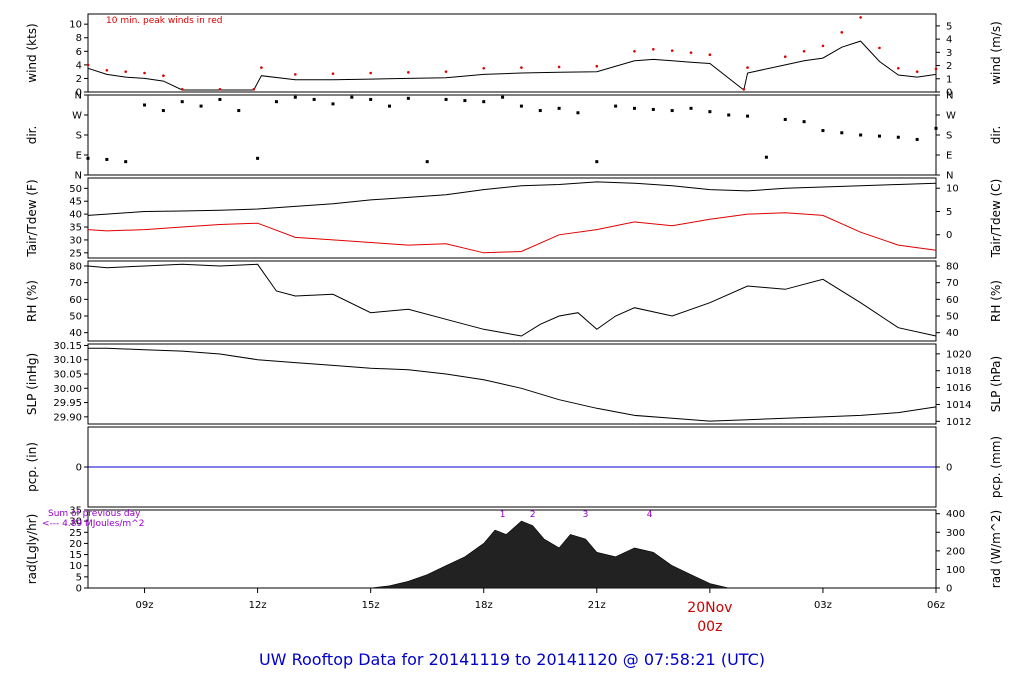 The image size is (1024, 700). I want to click on dir-ytick-label: W, so click(77, 116).